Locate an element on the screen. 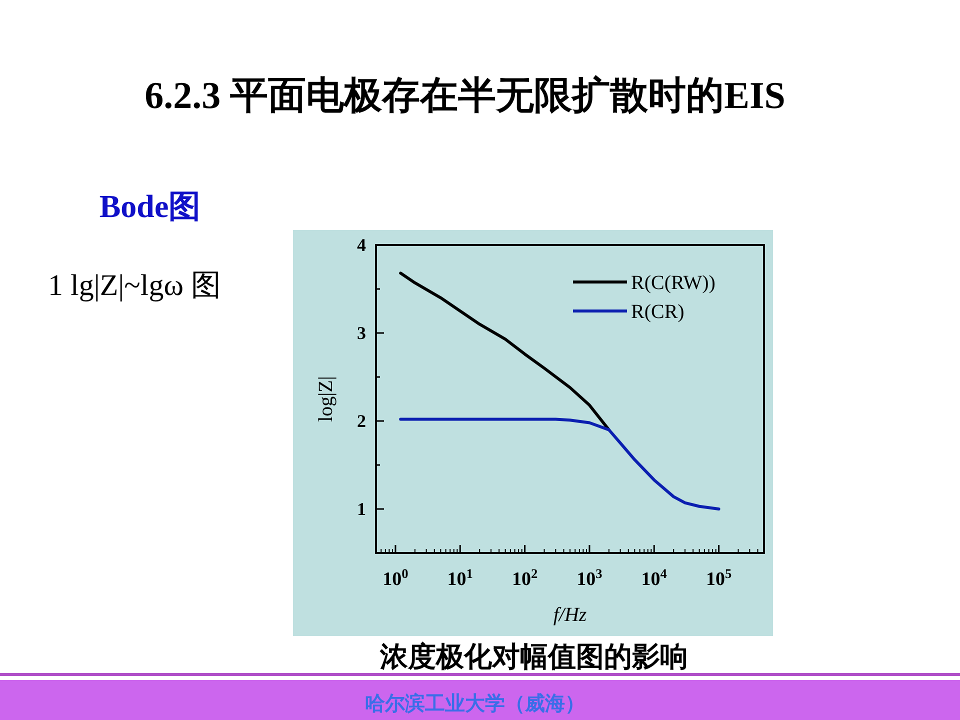  x-tick-label: 10$^{2}$ is located at coordinates (525, 578).